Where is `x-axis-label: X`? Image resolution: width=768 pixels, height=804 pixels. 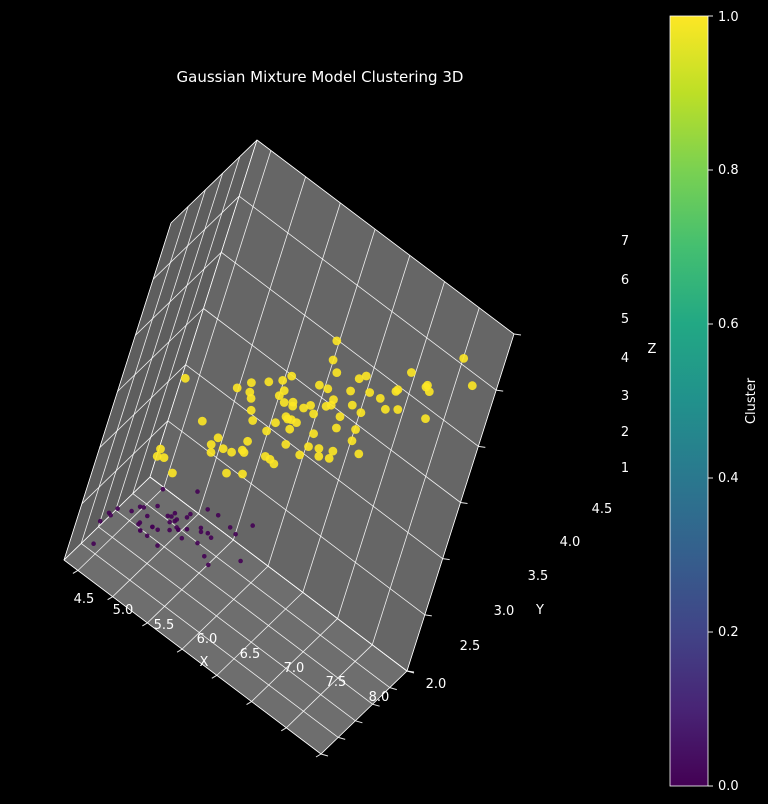 x-axis-label: X is located at coordinates (204, 662).